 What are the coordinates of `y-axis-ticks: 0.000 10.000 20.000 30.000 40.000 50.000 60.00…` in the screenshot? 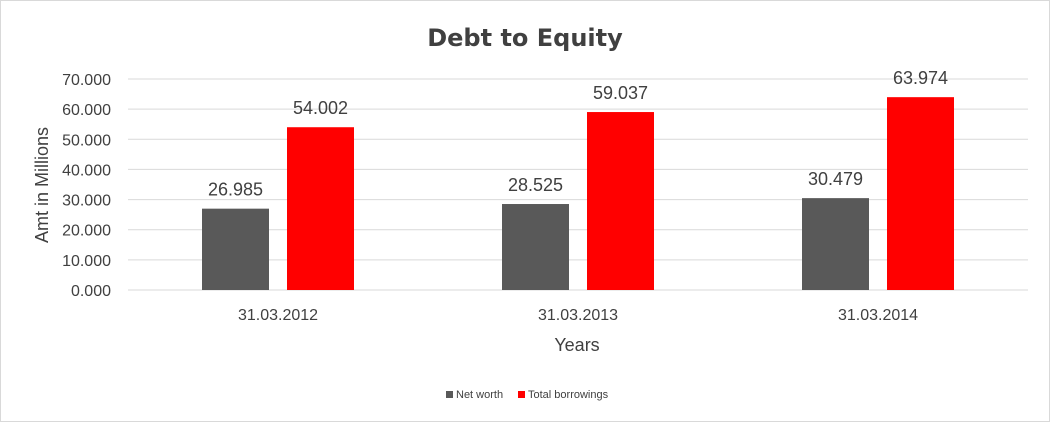 It's located at (86, 186).